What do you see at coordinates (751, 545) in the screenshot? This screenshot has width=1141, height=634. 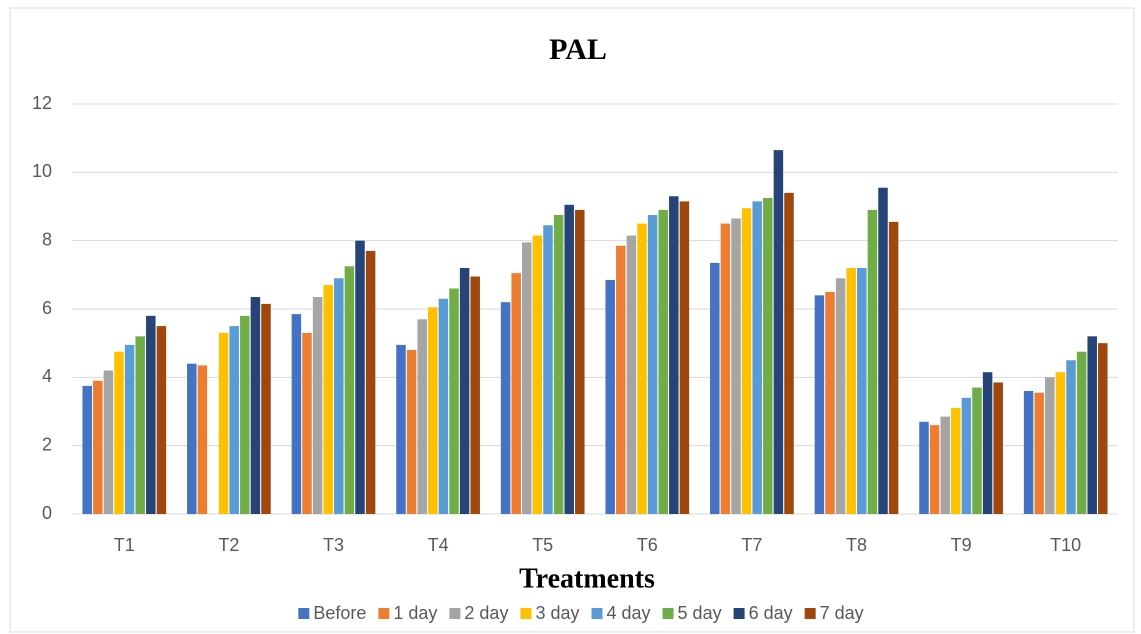 I see `x-tick-label: T7` at bounding box center [751, 545].